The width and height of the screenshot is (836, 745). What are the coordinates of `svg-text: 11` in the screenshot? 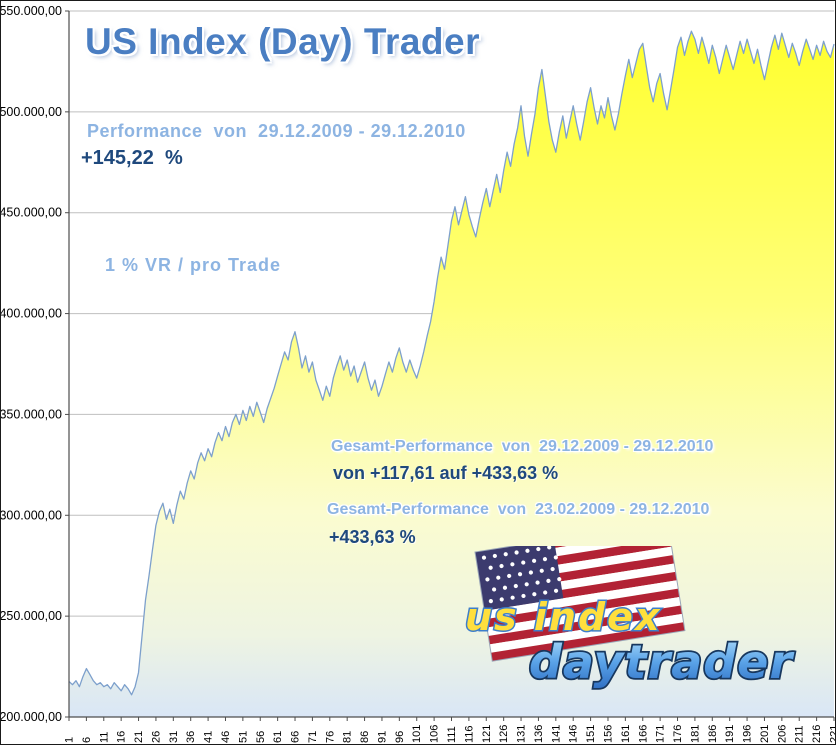 It's located at (104, 737).